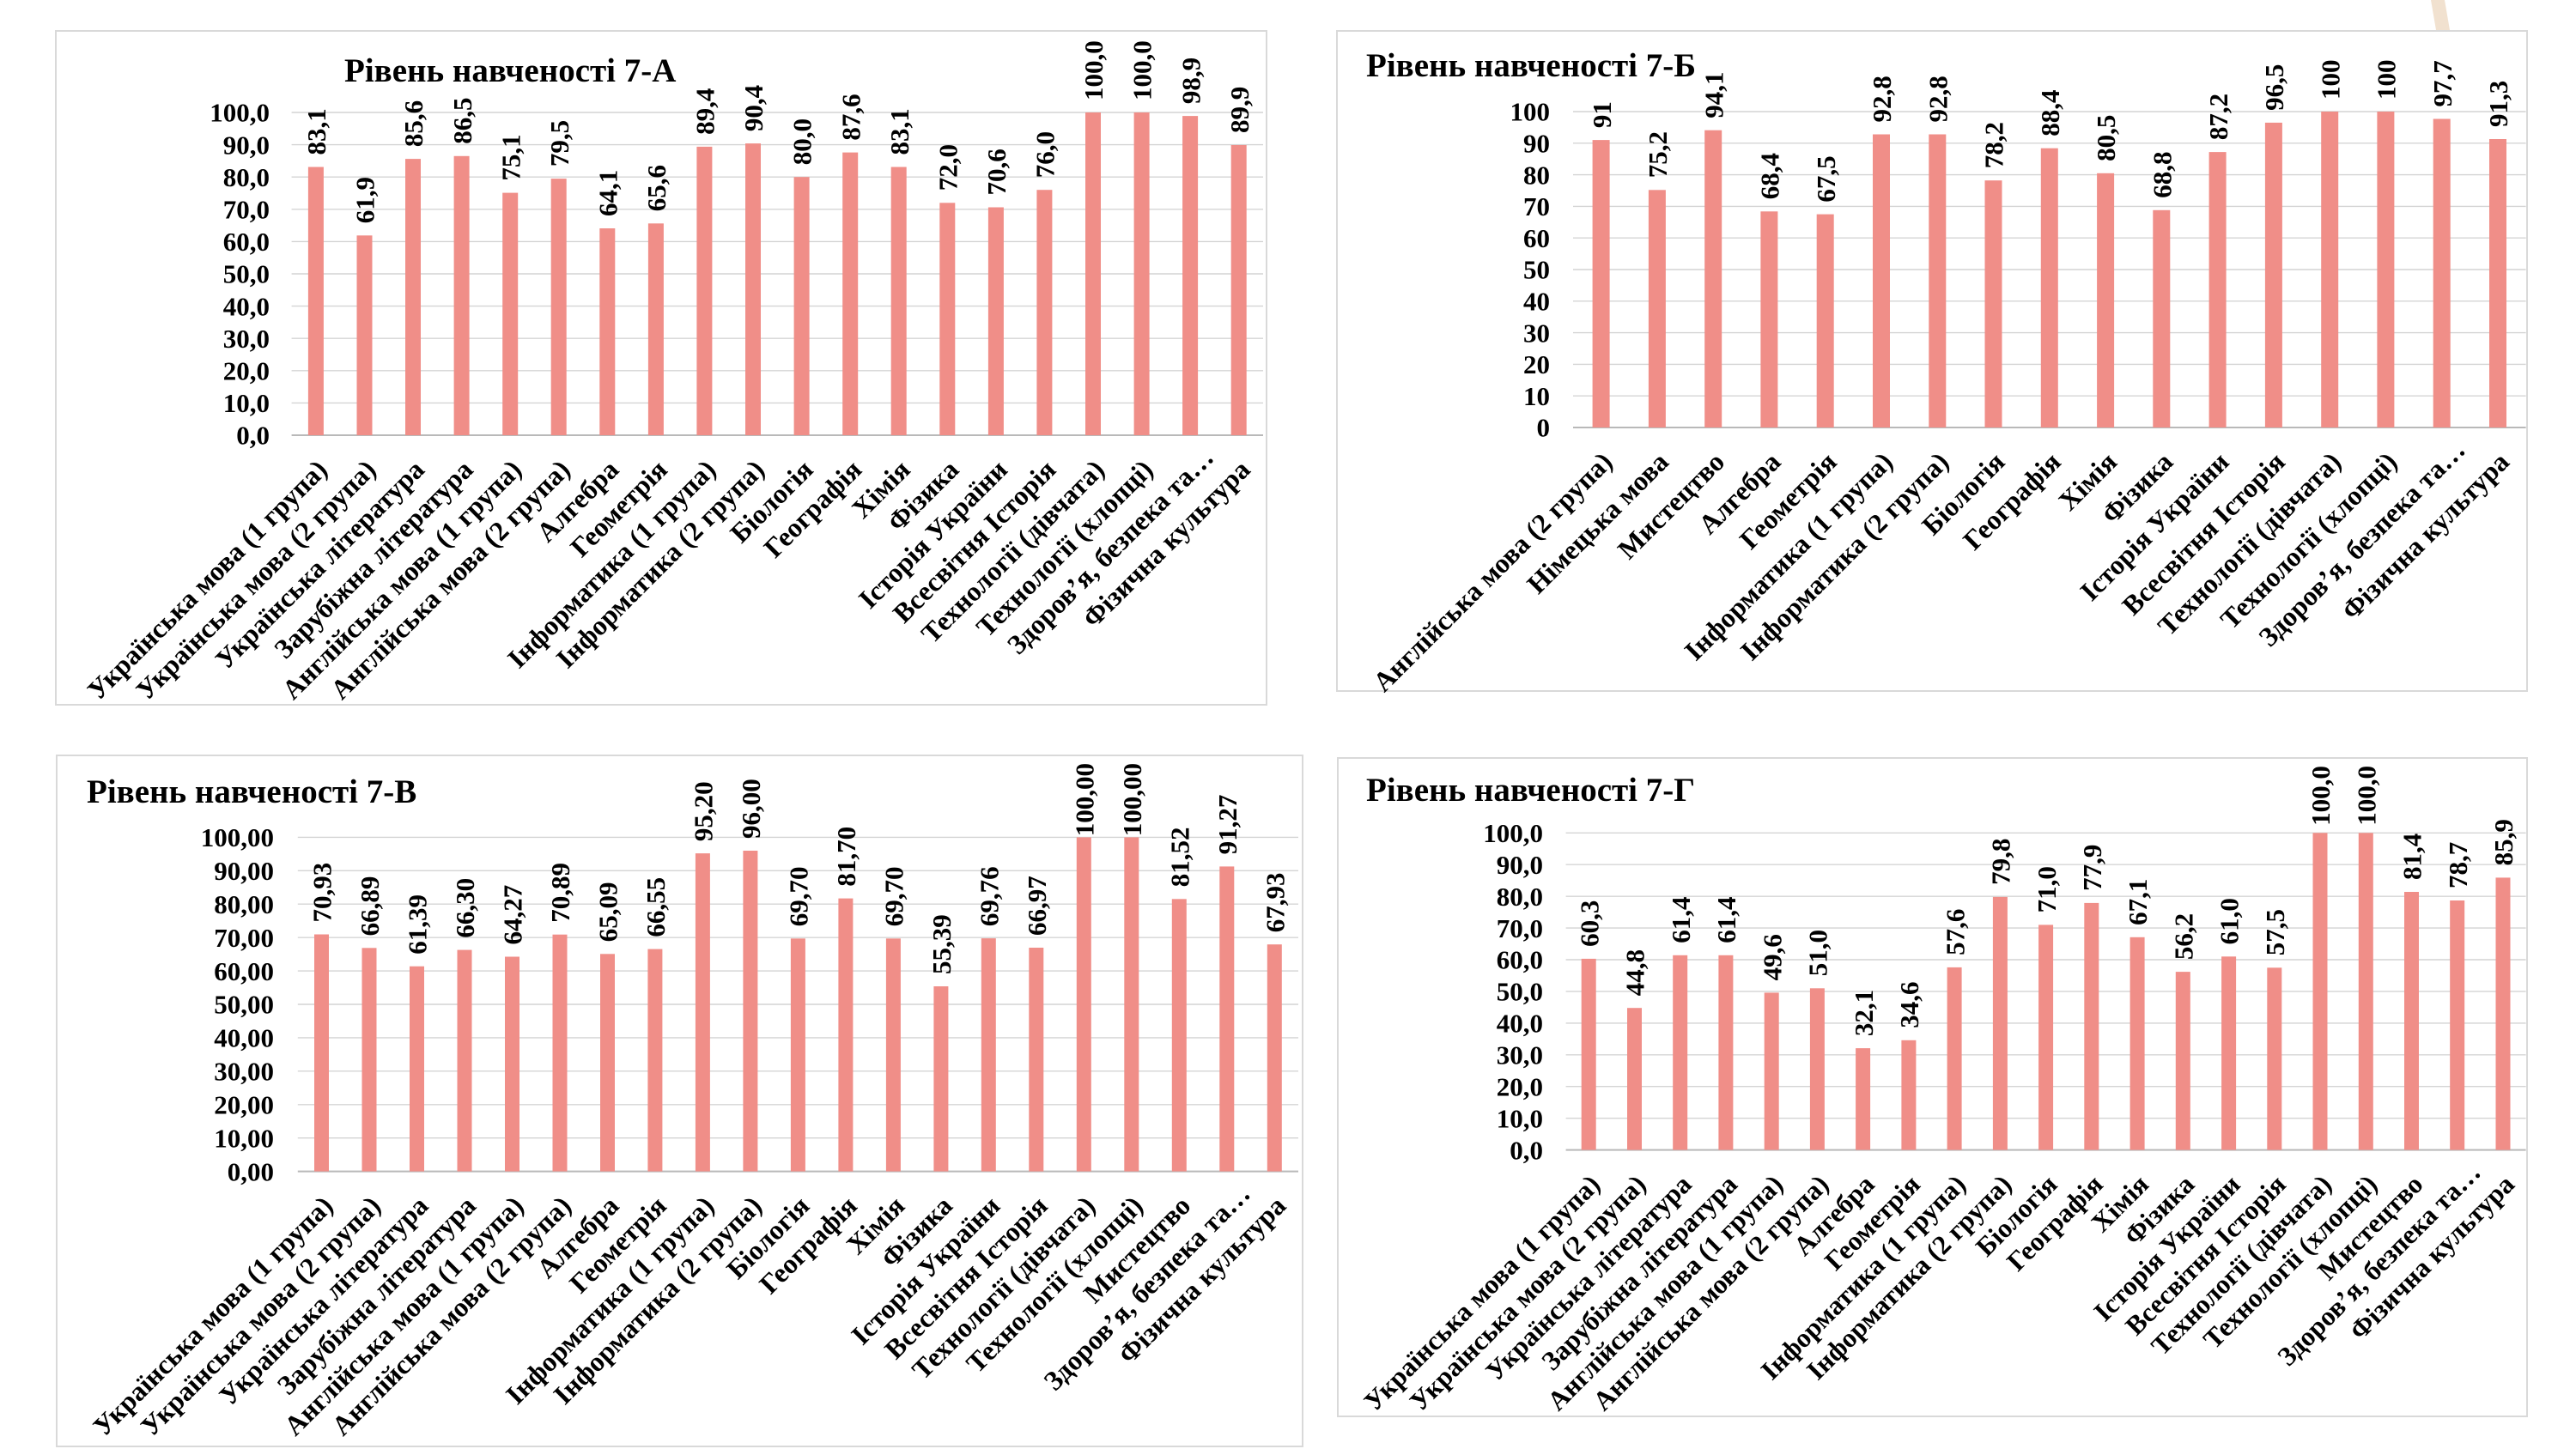  I want to click on svg-text: 10,00, so click(244, 1138).